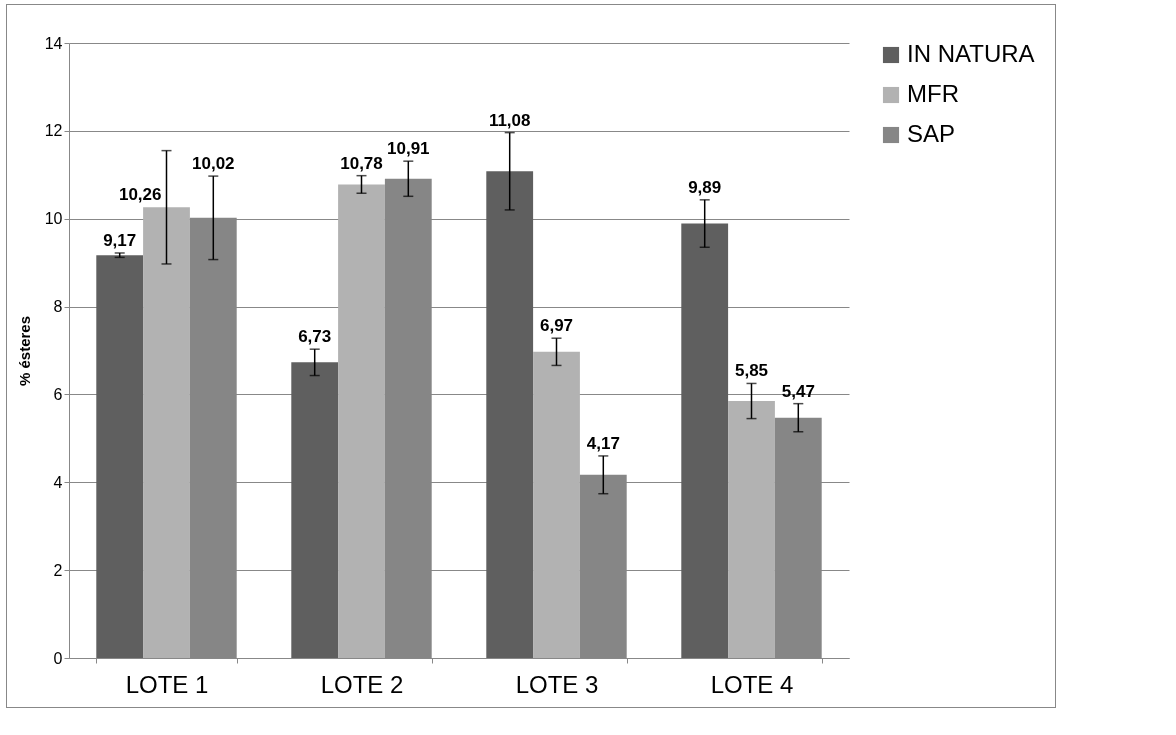 The width and height of the screenshot is (1176, 735). I want to click on x-tick-label: LOTE 4, so click(752, 684).